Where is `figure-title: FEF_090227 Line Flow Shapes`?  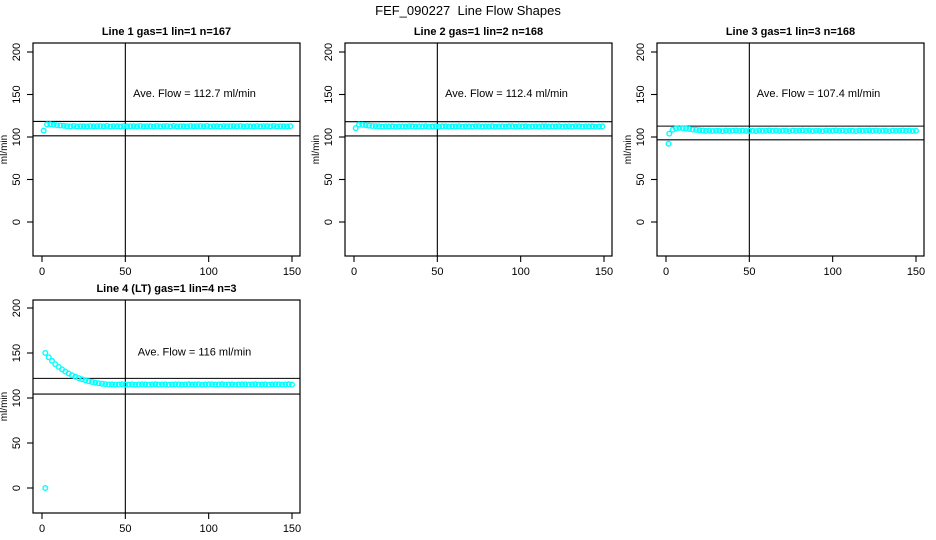 figure-title: FEF_090227 Line Flow Shapes is located at coordinates (468, 10).